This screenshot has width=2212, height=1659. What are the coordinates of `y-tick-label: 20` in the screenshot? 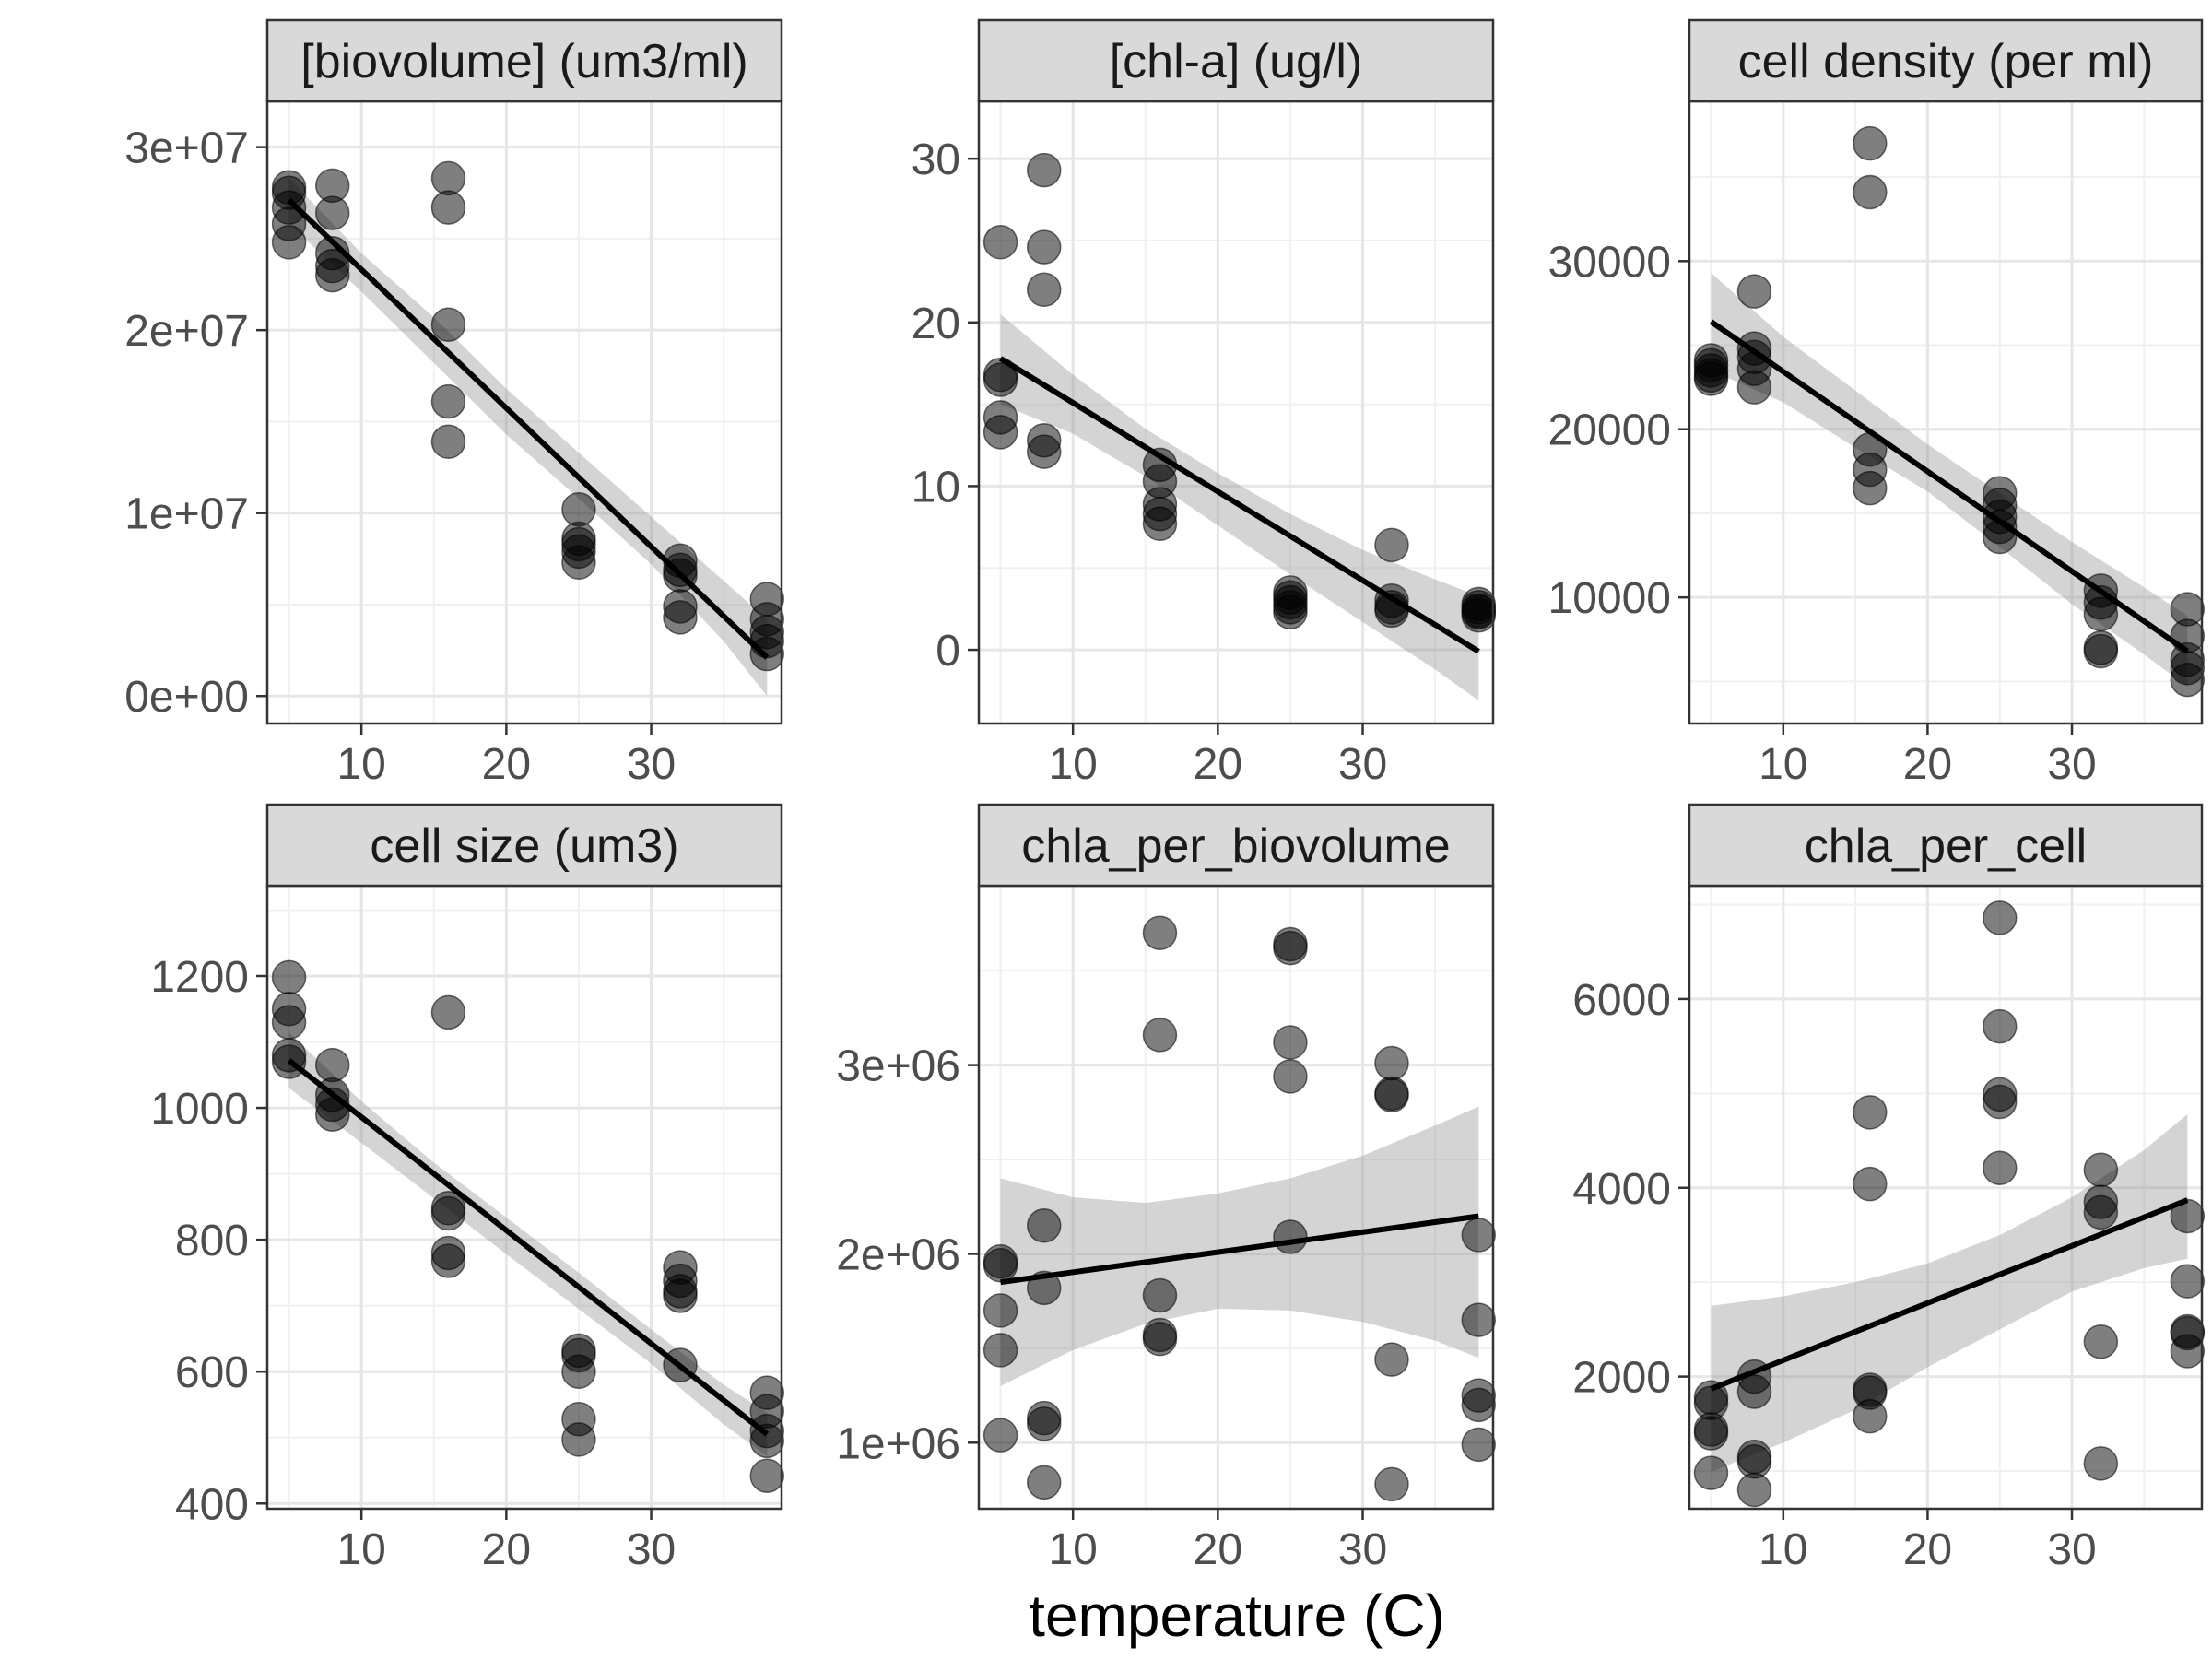 It's located at (936, 324).